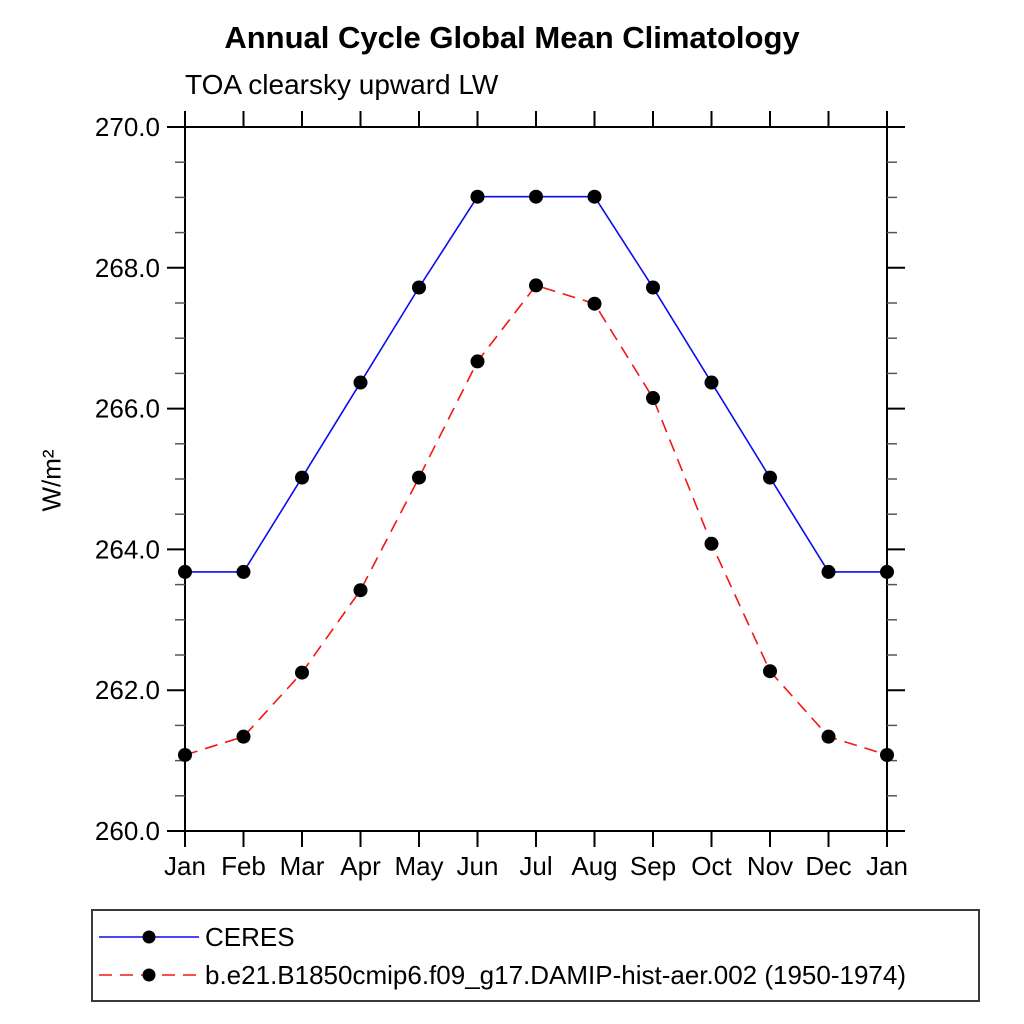 The height and width of the screenshot is (1024, 1024). I want to click on x-tick-label: Jul, so click(535, 866).